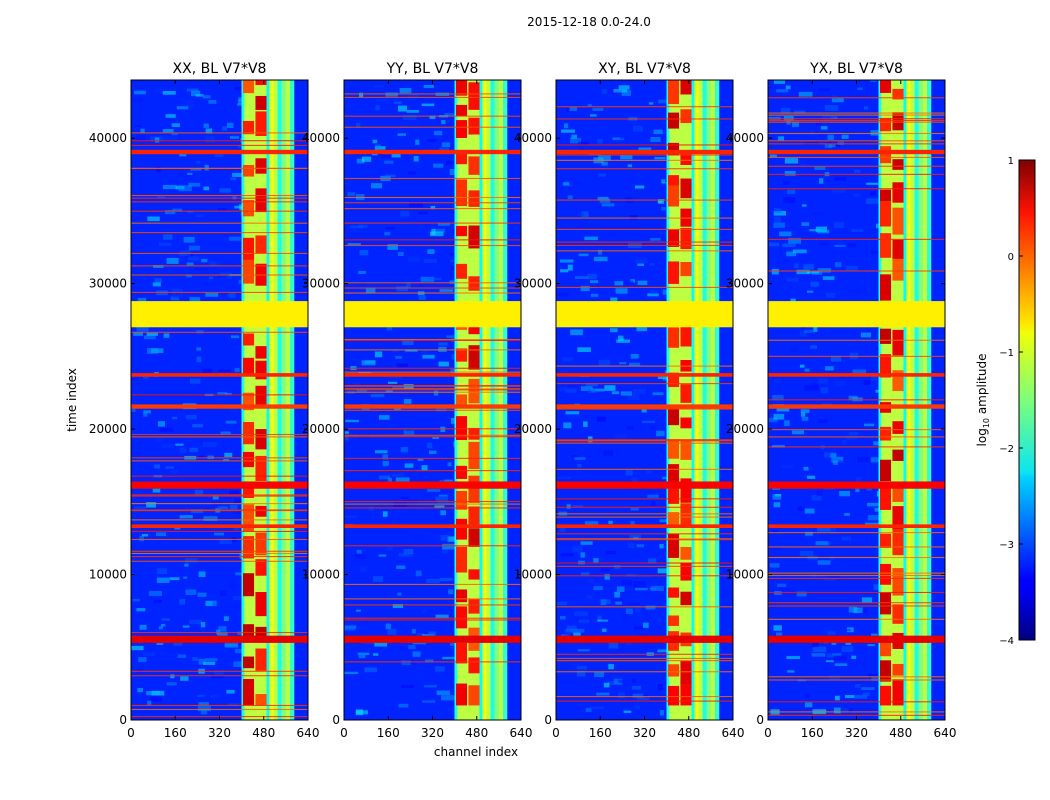 The height and width of the screenshot is (800, 1050). I want to click on y-axis-label: time index, so click(72, 400).